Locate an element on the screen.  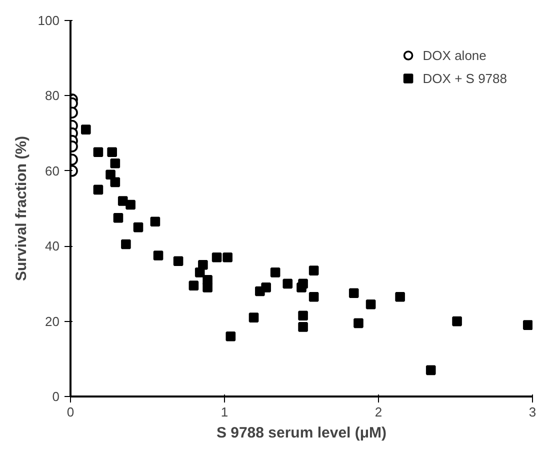
x-tick-label: 2 is located at coordinates (378, 412).